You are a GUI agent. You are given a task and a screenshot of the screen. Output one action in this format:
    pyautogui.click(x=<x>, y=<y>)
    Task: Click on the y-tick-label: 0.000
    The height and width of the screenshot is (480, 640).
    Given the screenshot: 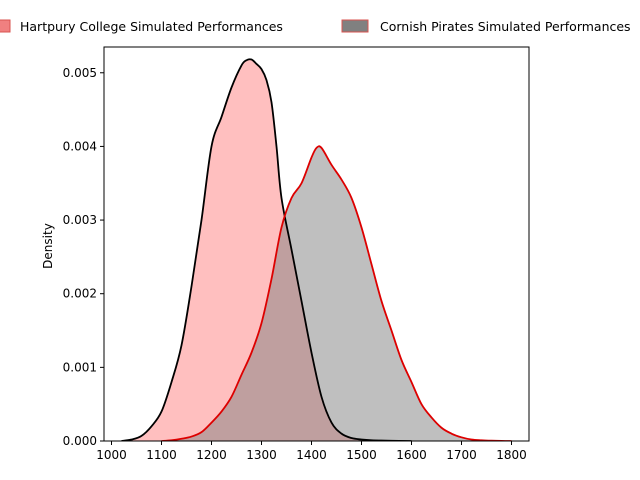 What is the action you would take?
    pyautogui.click(x=80, y=441)
    